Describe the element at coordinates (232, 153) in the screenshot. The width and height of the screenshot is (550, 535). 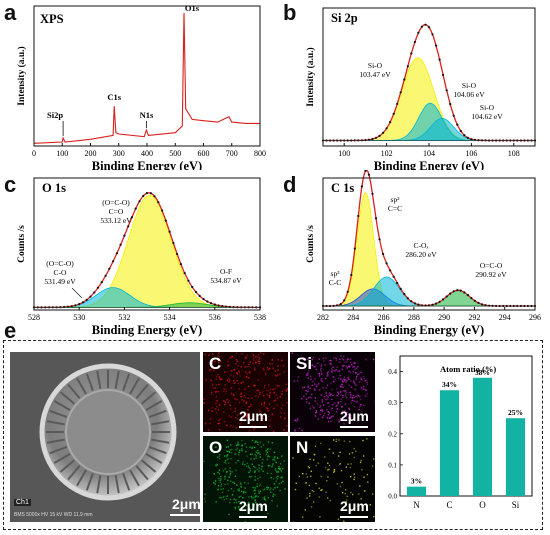
I see `x-tick-label: 700` at that location.